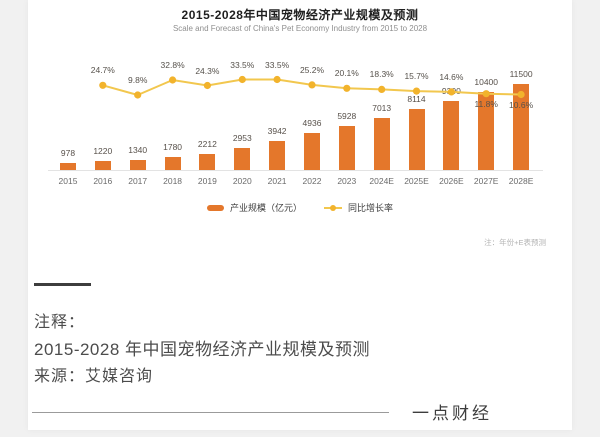 The image size is (600, 437). Describe the element at coordinates (515, 242) in the screenshot. I see `chart-footnote: 注：年份+E表预测` at that location.